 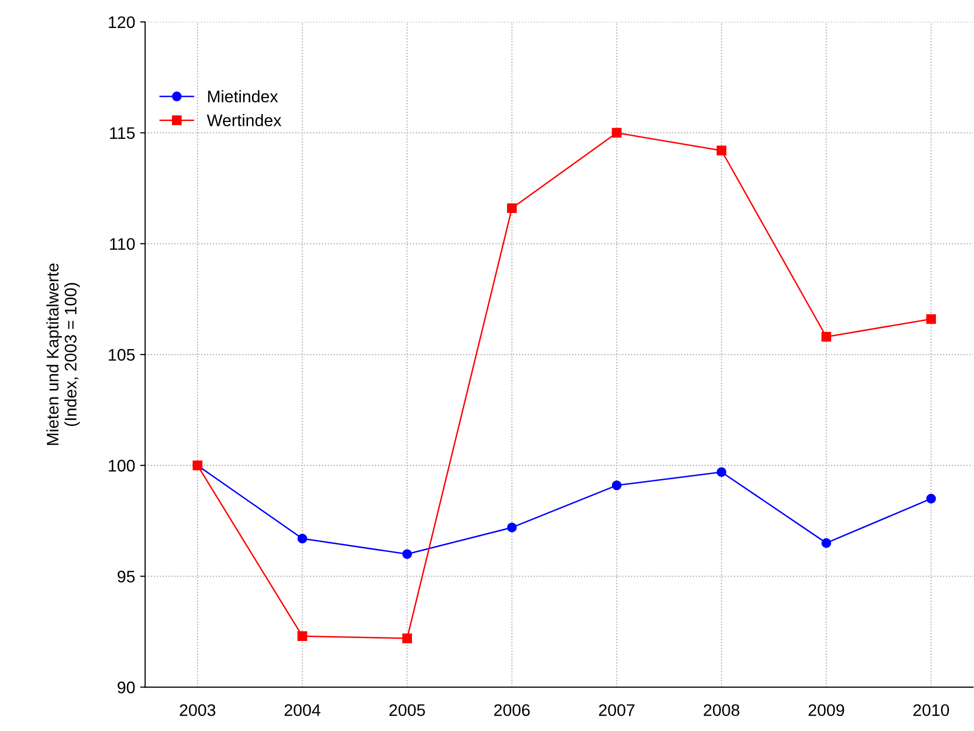 What do you see at coordinates (244, 120) in the screenshot?
I see `legend-label: Wertindex` at bounding box center [244, 120].